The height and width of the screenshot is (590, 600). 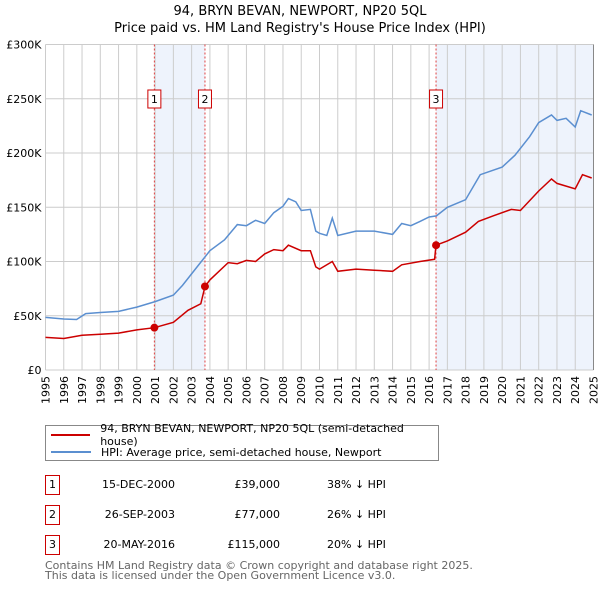 I want to click on x-tick-label: 2020, so click(x=502, y=390).